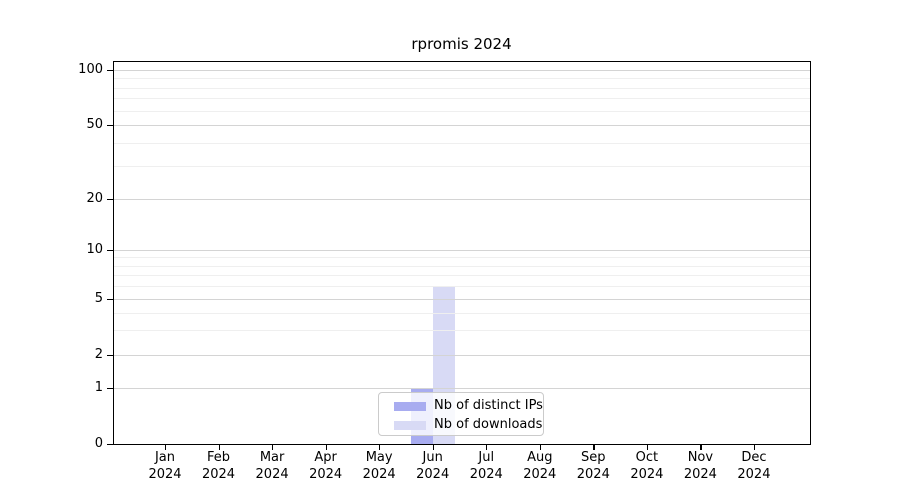 The height and width of the screenshot is (500, 900). What do you see at coordinates (98, 298) in the screenshot?
I see `y-tick-label: 5` at bounding box center [98, 298].